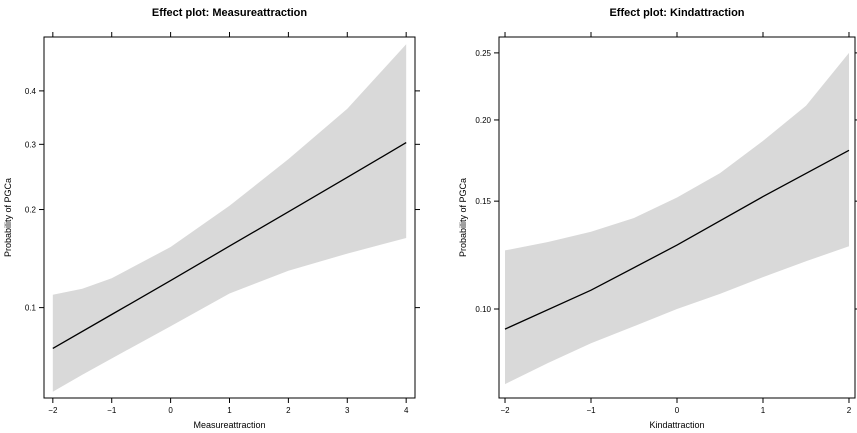  I want to click on x-axis-label: Kindattraction, so click(676, 425).